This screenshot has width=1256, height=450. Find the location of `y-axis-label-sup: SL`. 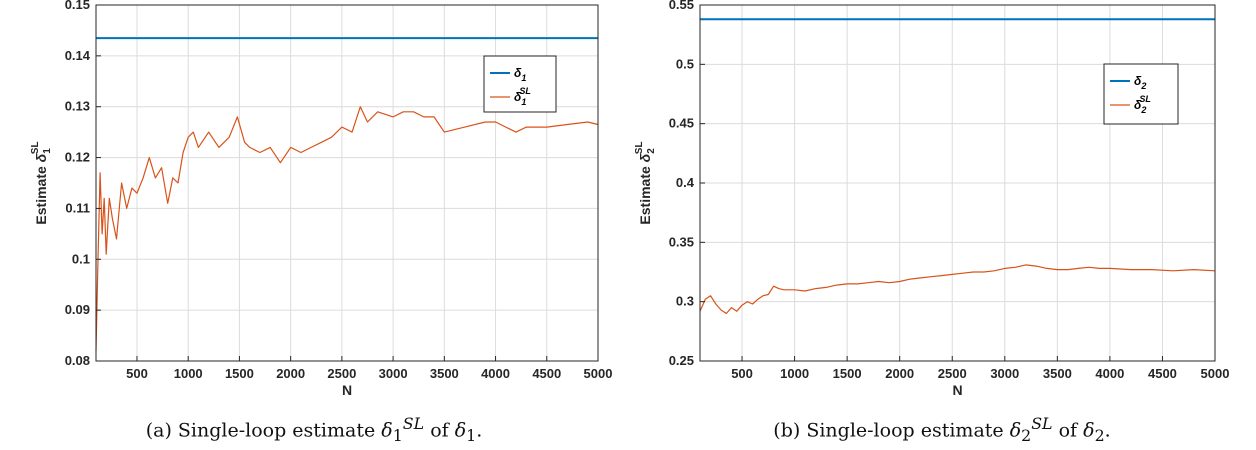

y-axis-label-sup: SL is located at coordinates (639, 147).